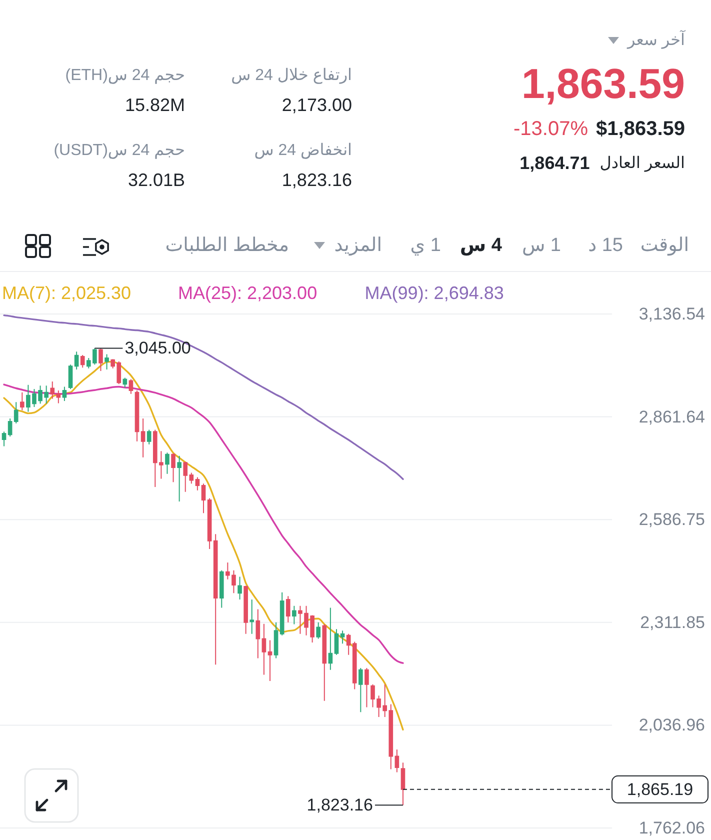  Describe the element at coordinates (656, 40) in the screenshot. I see `text: آخر سعر` at that location.